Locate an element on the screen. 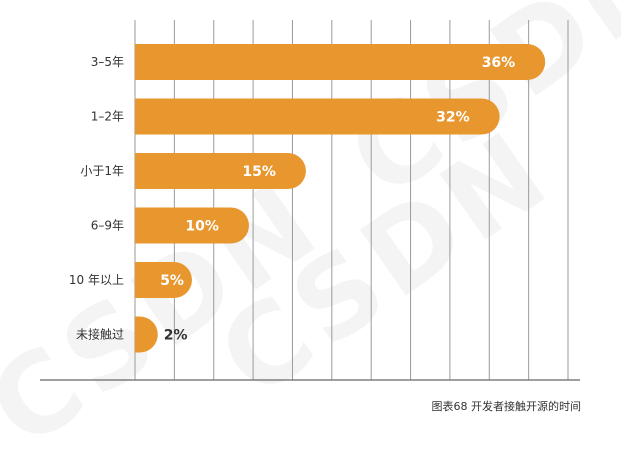 This screenshot has height=472, width=621. value-label-3: 10% is located at coordinates (202, 227).